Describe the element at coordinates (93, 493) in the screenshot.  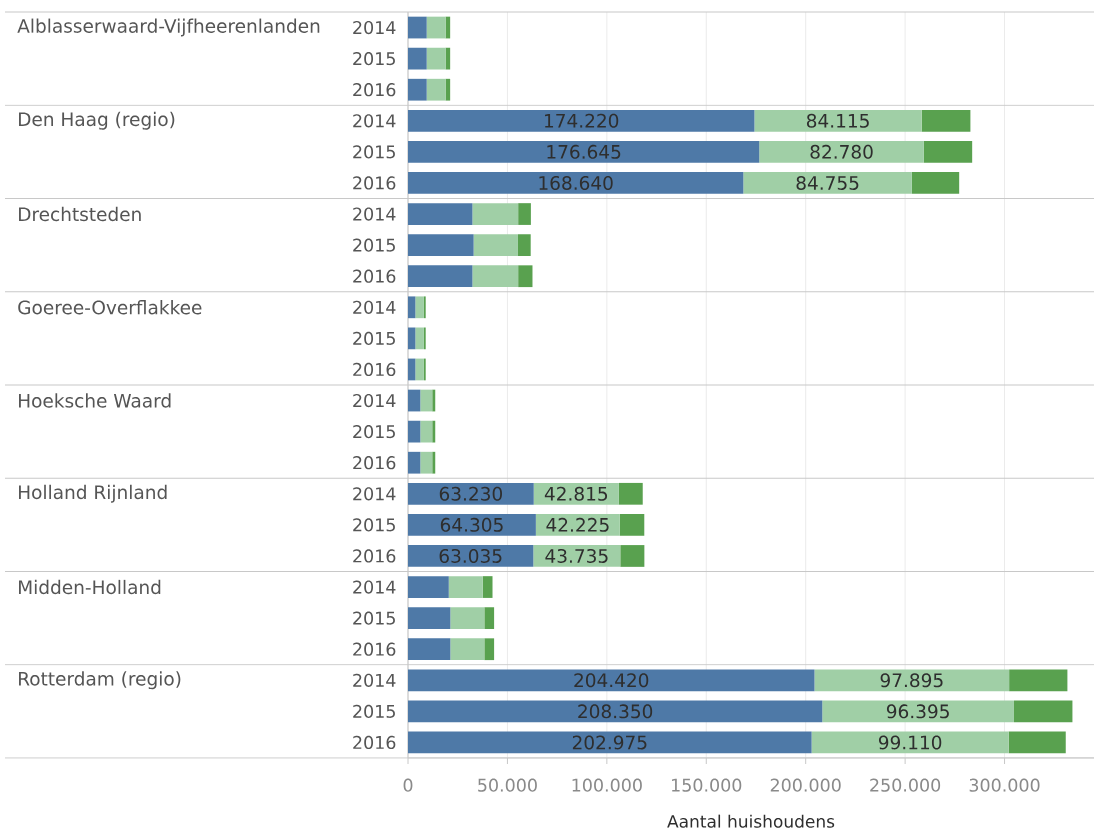
I see `text: Holland Rijnland` at that location.